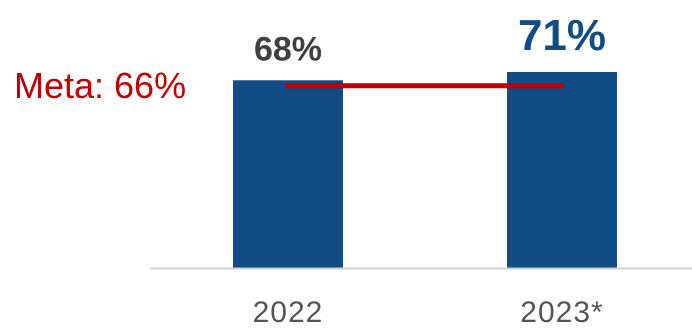 The width and height of the screenshot is (692, 330). What do you see at coordinates (288, 49) in the screenshot?
I see `value-label-2022: 68%` at bounding box center [288, 49].